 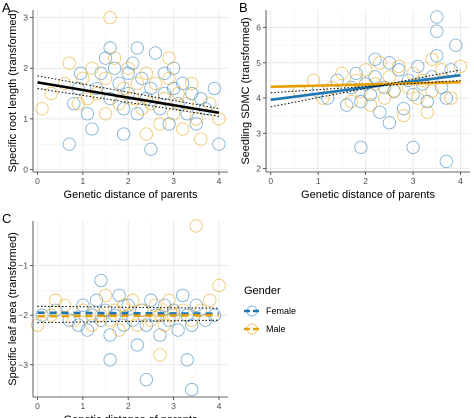 What do you see at coordinates (37, 406) in the screenshot?
I see `x-tick-label: 0` at bounding box center [37, 406].